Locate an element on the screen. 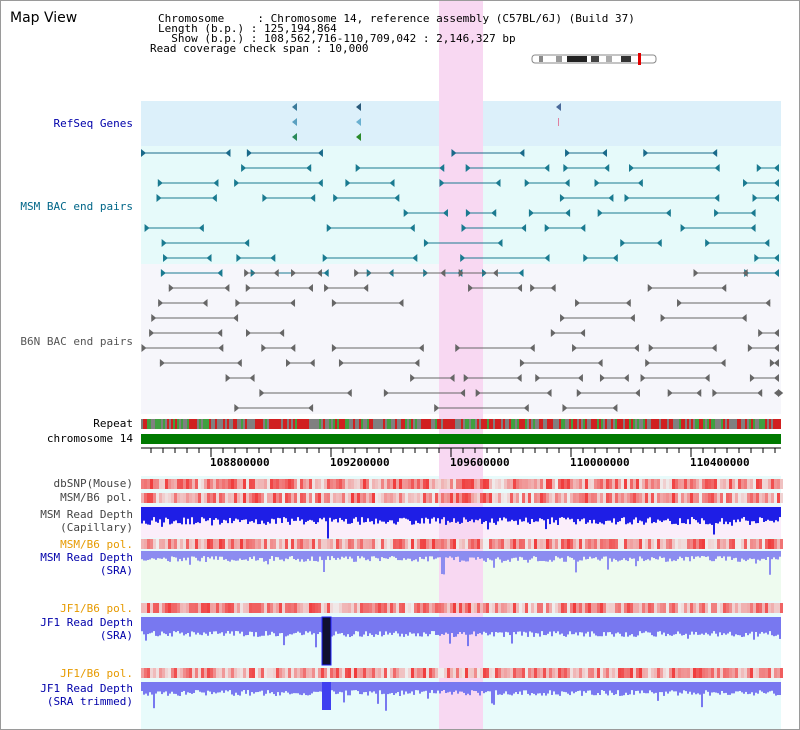 The image size is (800, 730). b6n-bac-label: B6N BAC end pairs is located at coordinates (76, 341).